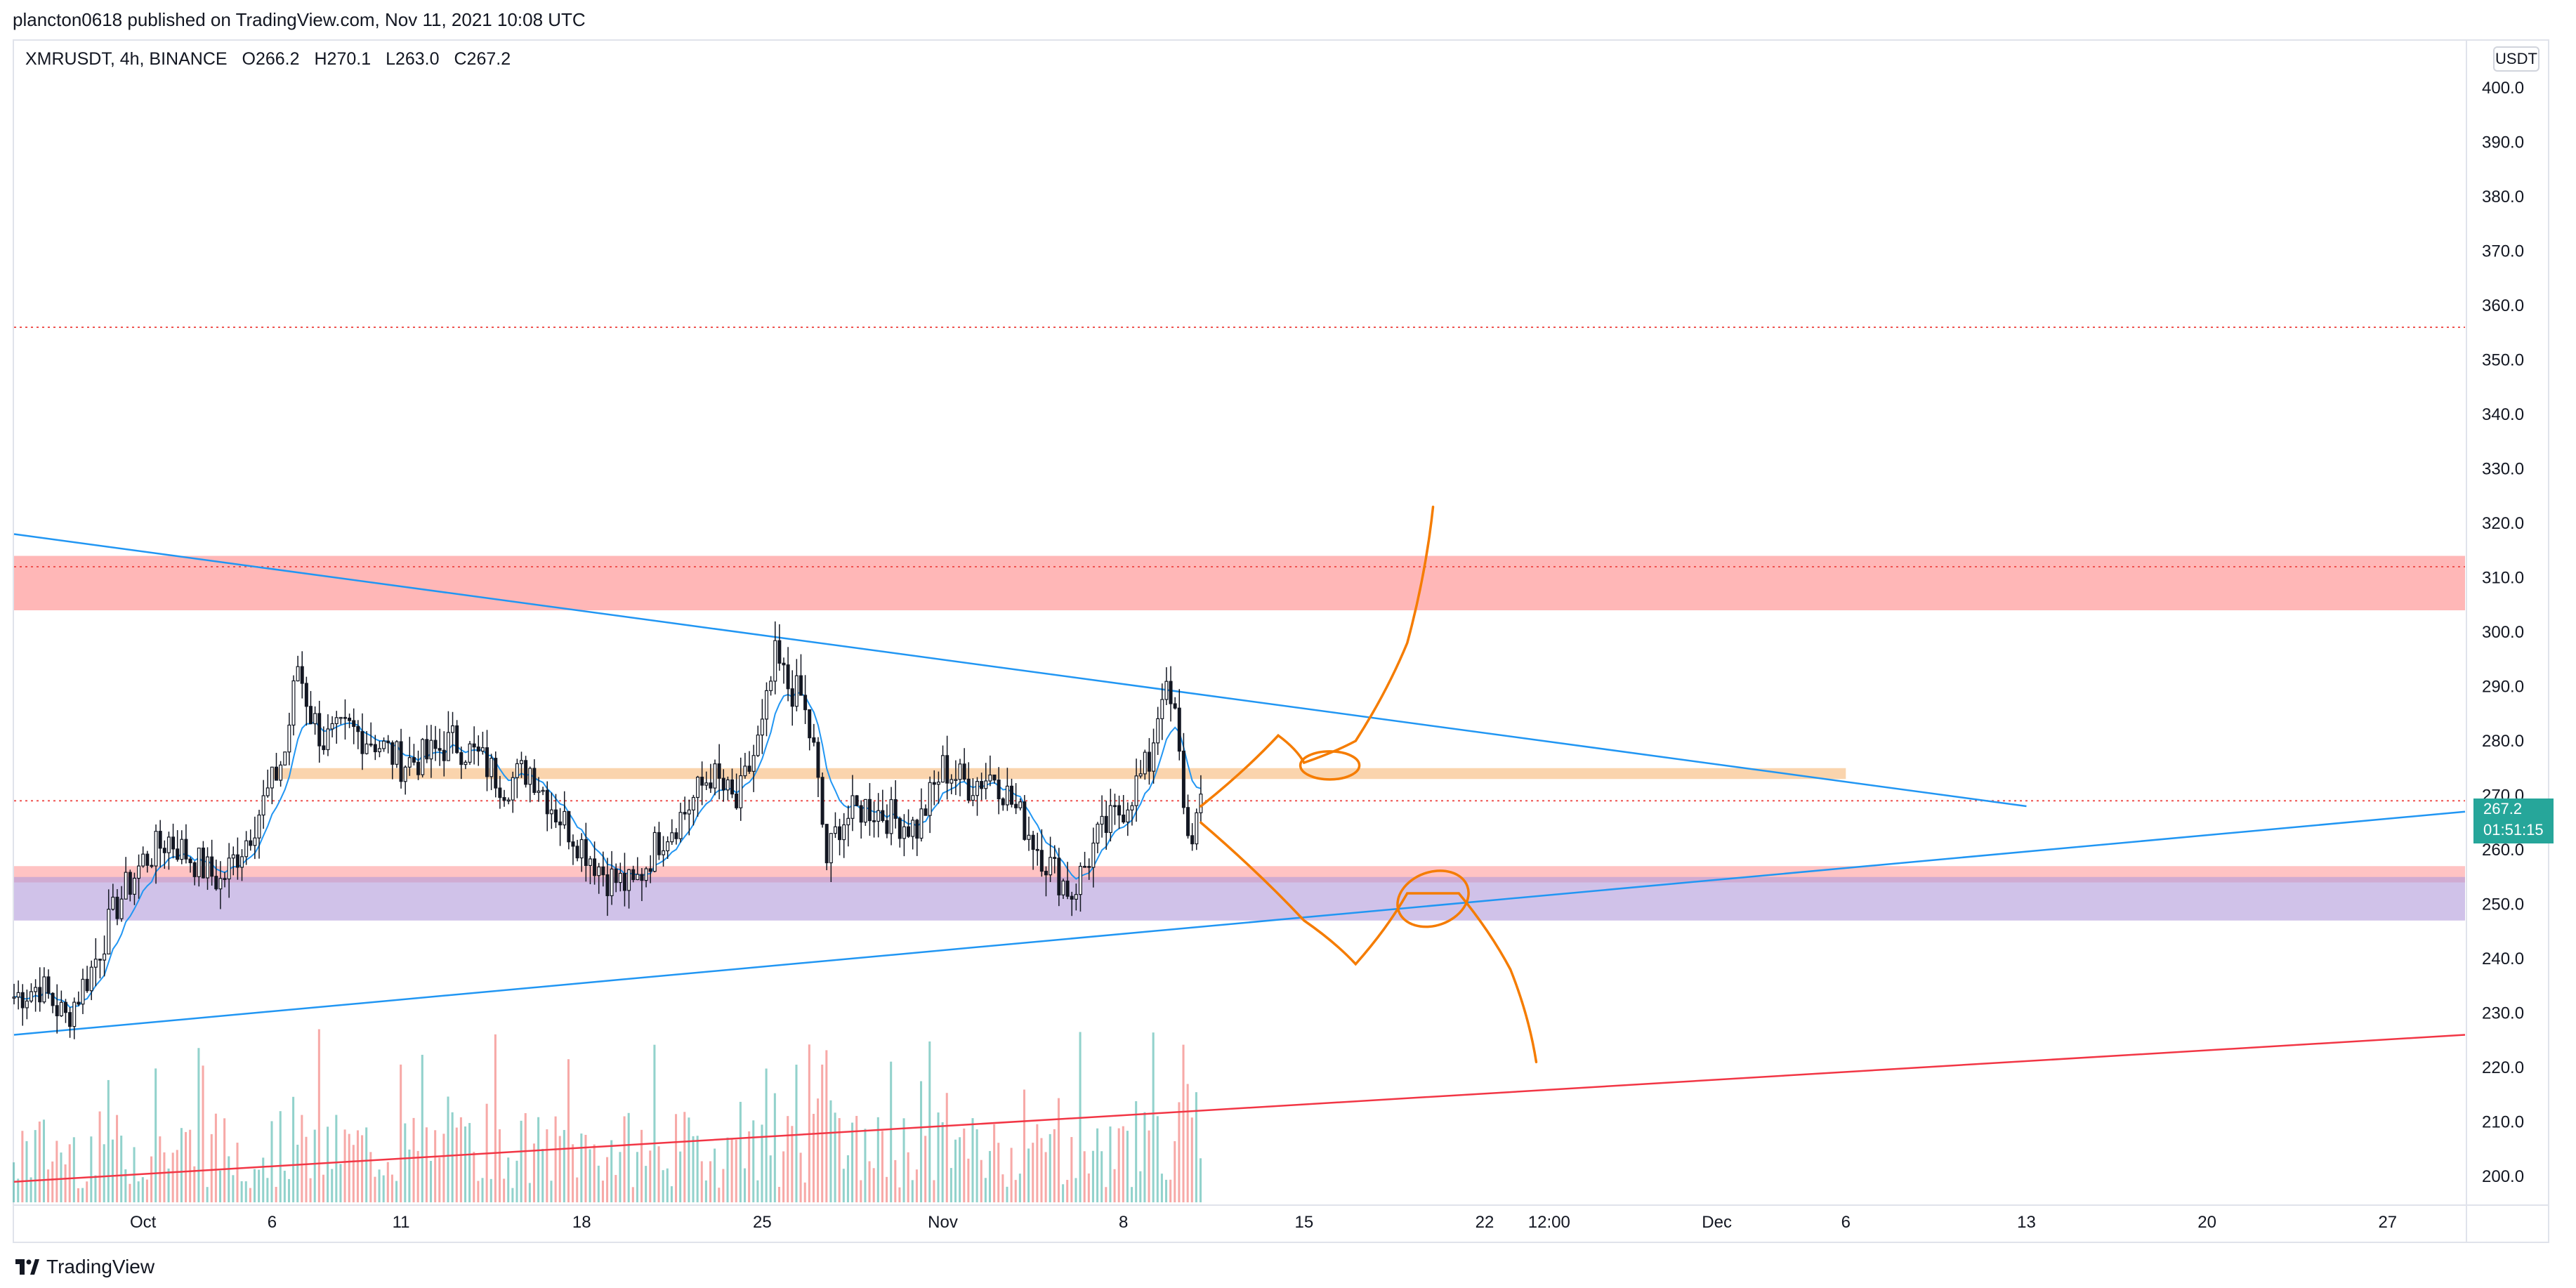 The image size is (2576, 1288). What do you see at coordinates (126, 59) in the screenshot?
I see `symbol-name: XMRUSDT, 4h, BINANCE` at bounding box center [126, 59].